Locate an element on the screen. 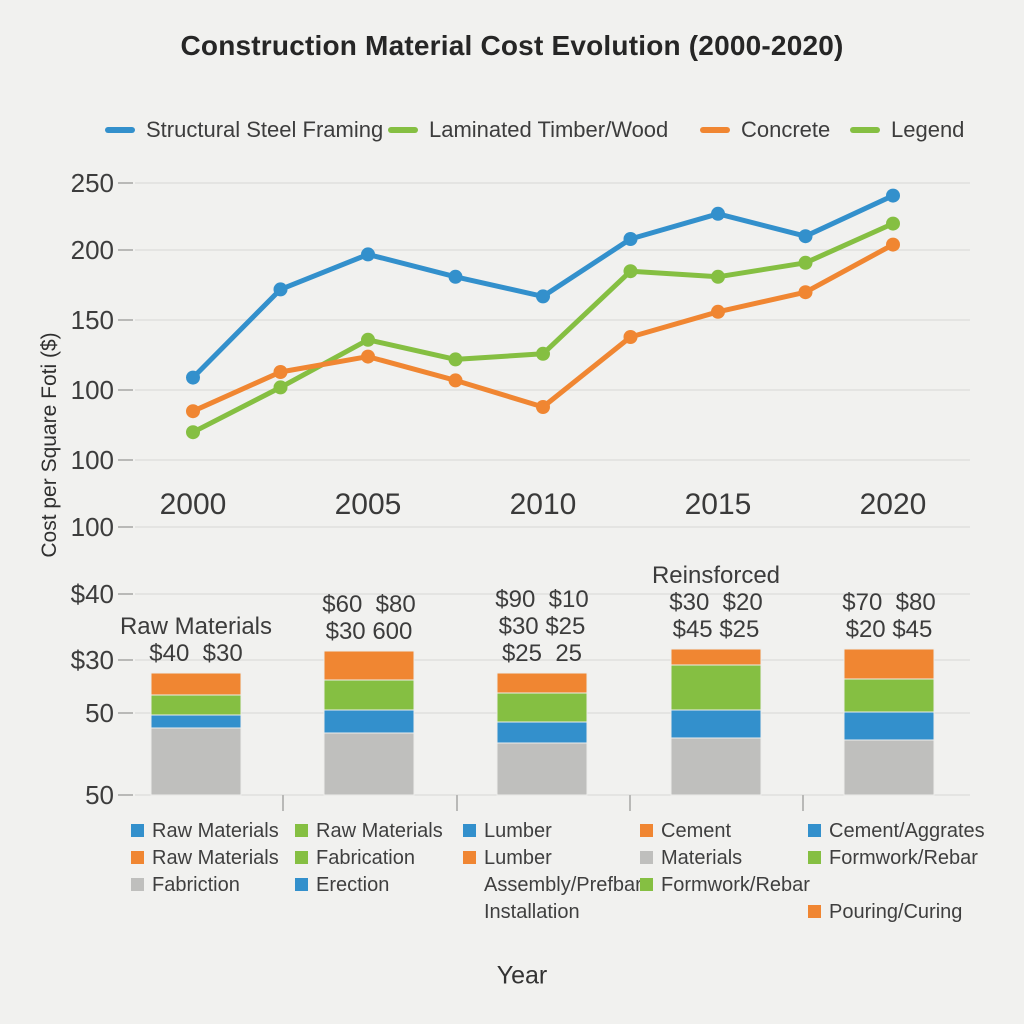 This screenshot has width=1024, height=1024. legend-column: Cement Materials Formwork/Rebar is located at coordinates (725, 858).